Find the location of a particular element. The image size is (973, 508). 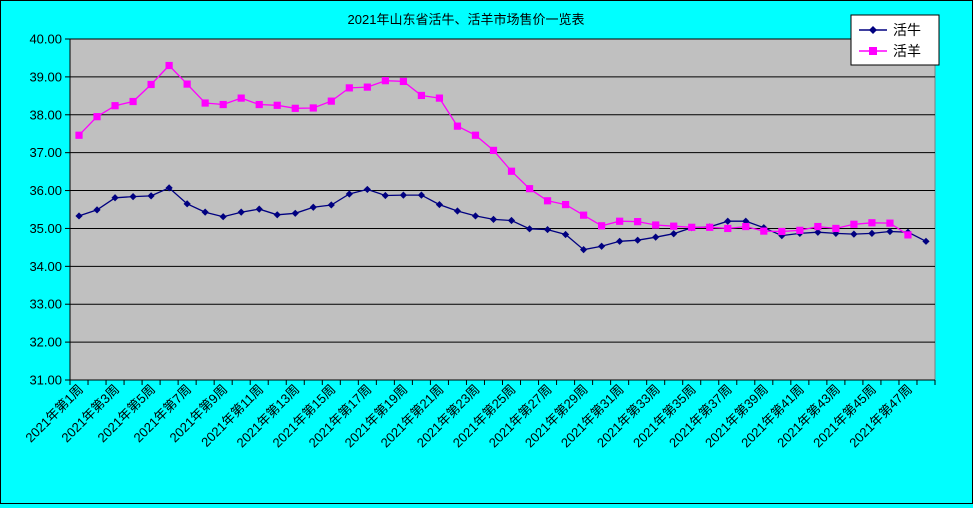

y-tick-label: 31.00 is located at coordinates (45, 380).